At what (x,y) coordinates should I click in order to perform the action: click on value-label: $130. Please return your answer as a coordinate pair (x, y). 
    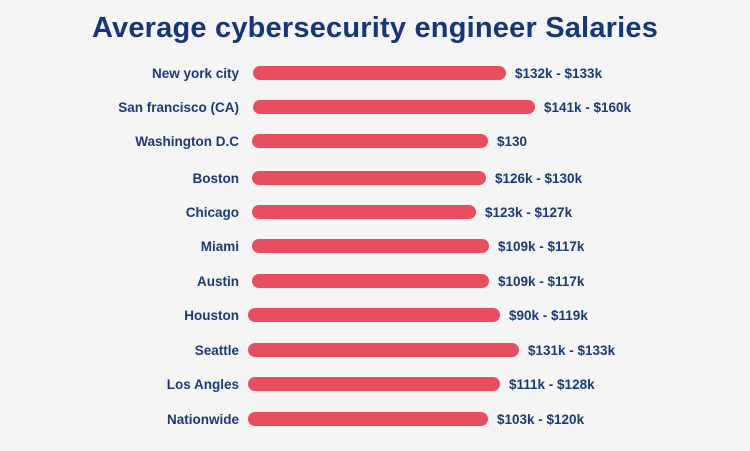
    Looking at the image, I should click on (512, 141).